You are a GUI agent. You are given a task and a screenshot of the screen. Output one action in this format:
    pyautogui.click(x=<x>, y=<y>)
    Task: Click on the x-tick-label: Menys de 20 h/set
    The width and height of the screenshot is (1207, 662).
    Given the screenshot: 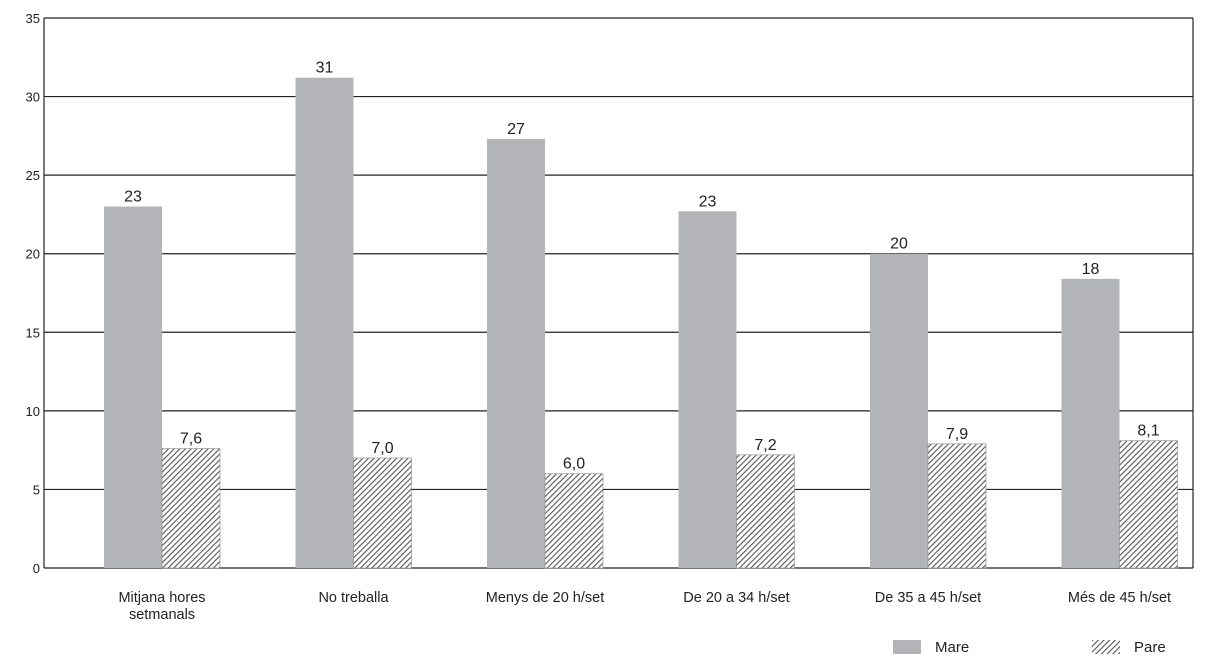 What is the action you would take?
    pyautogui.click(x=545, y=598)
    